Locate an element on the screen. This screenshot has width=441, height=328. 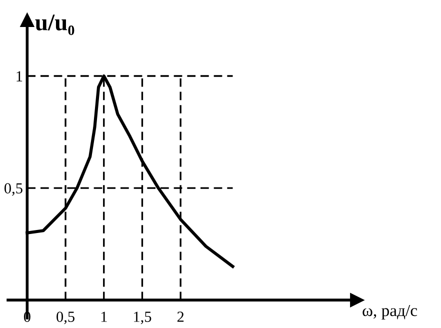
x-tick-label: 2 is located at coordinates (180, 317).